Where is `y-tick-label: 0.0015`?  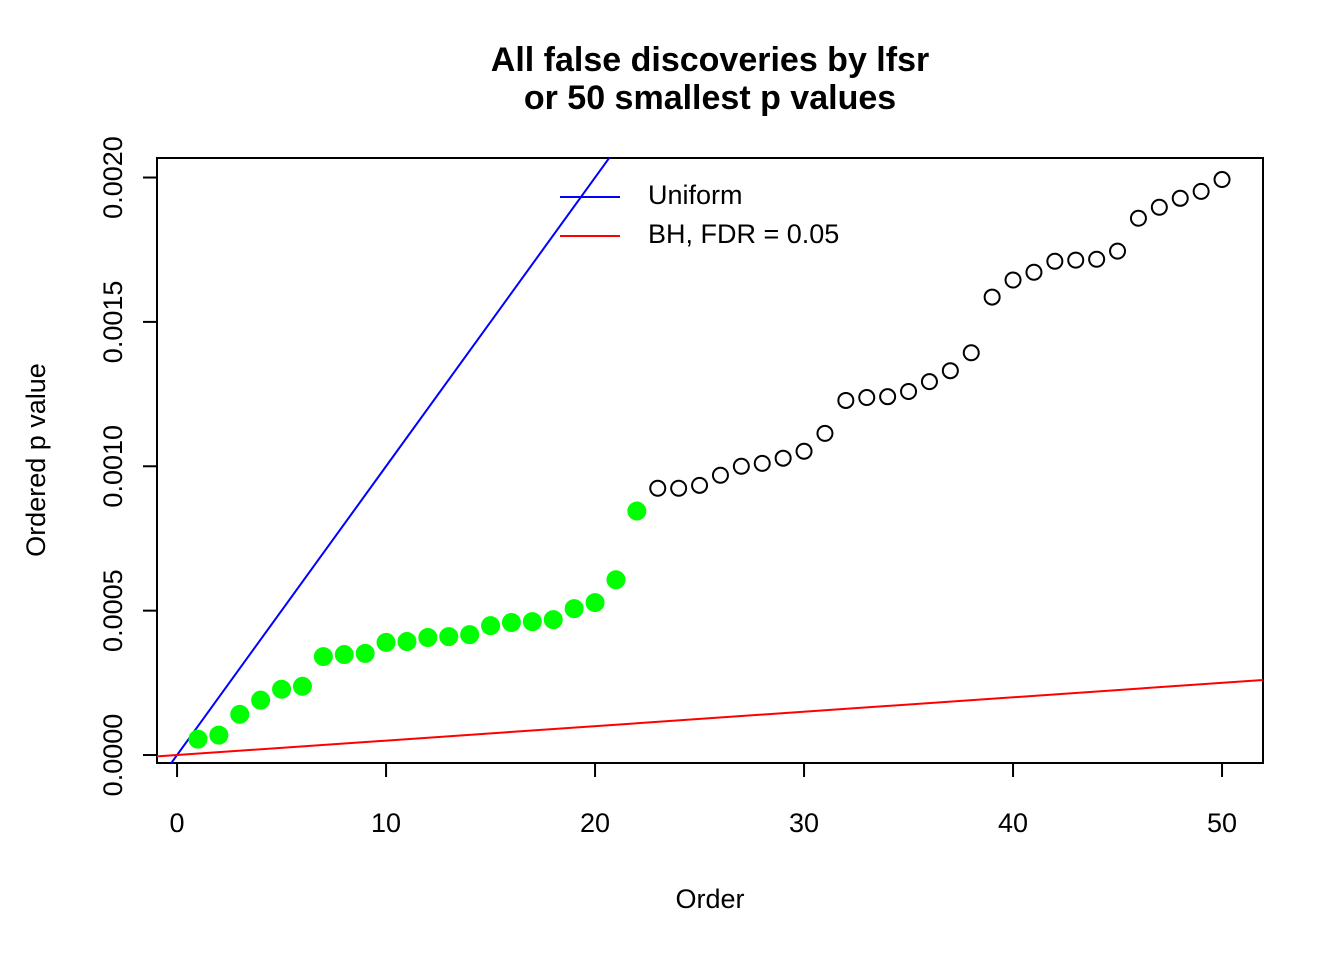 y-tick-label: 0.0015 is located at coordinates (113, 322).